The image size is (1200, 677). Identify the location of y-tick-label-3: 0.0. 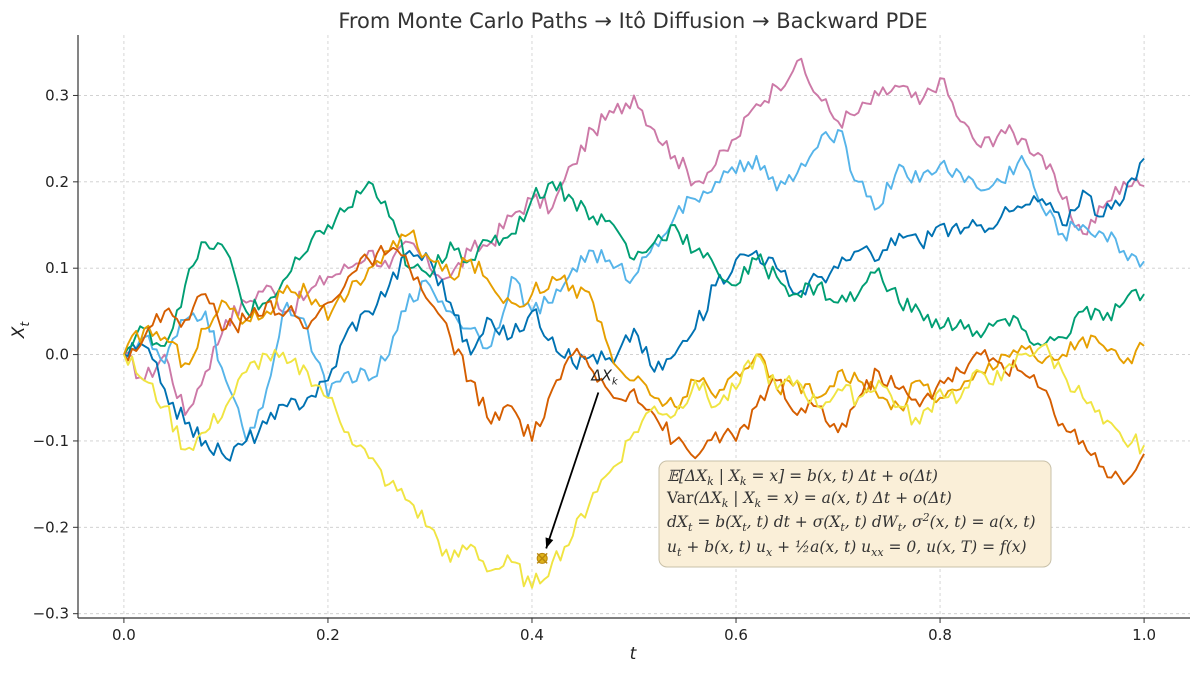
(57, 355).